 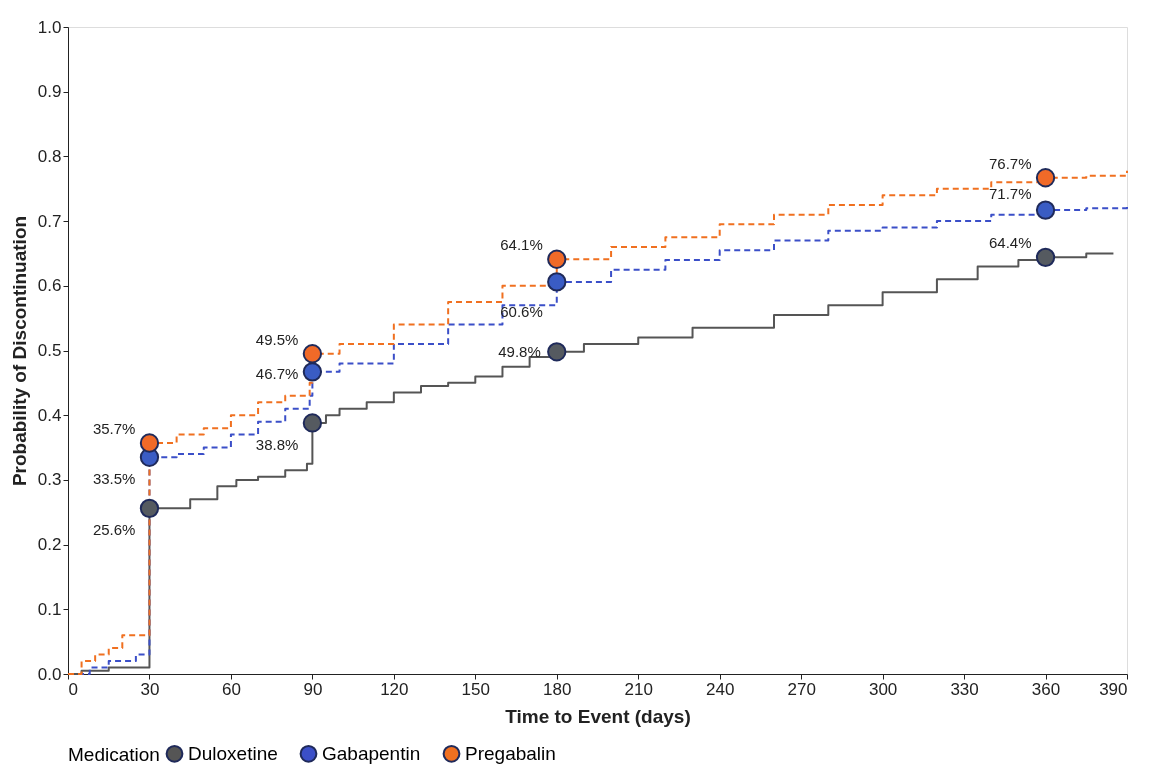 I want to click on x-axis-title: Time to Event (days), so click(x=598, y=716).